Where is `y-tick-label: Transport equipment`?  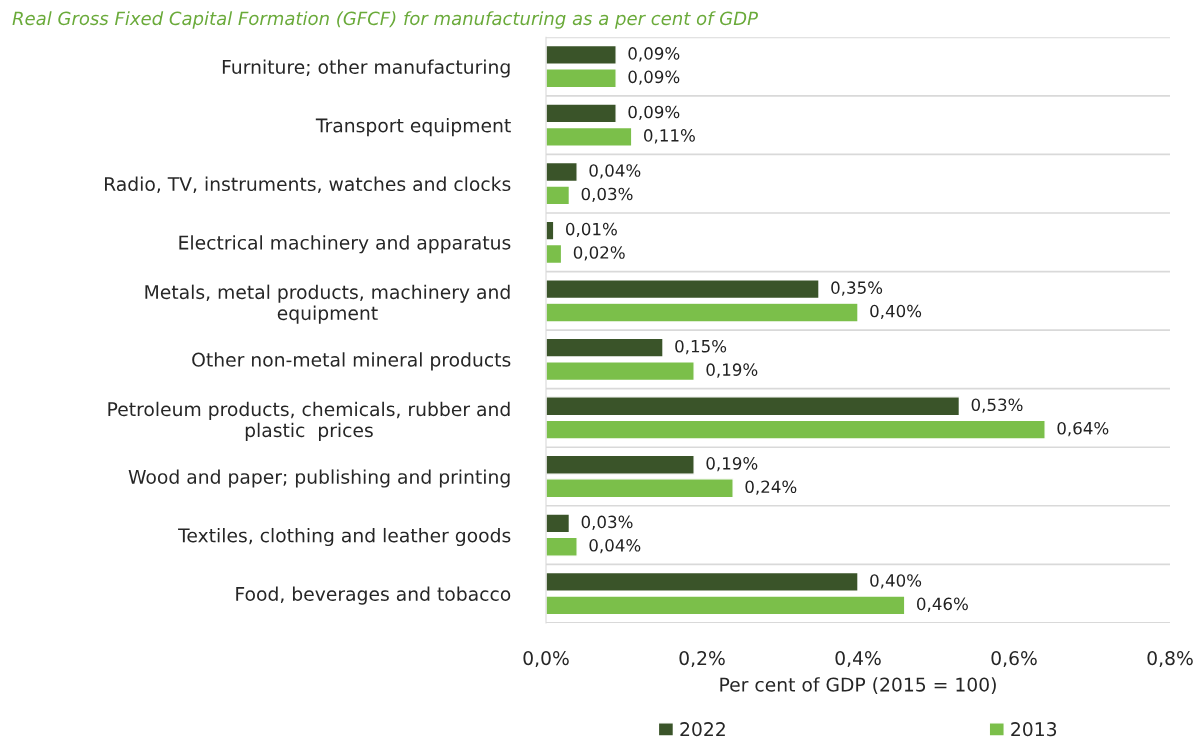 y-tick-label: Transport equipment is located at coordinates (413, 127).